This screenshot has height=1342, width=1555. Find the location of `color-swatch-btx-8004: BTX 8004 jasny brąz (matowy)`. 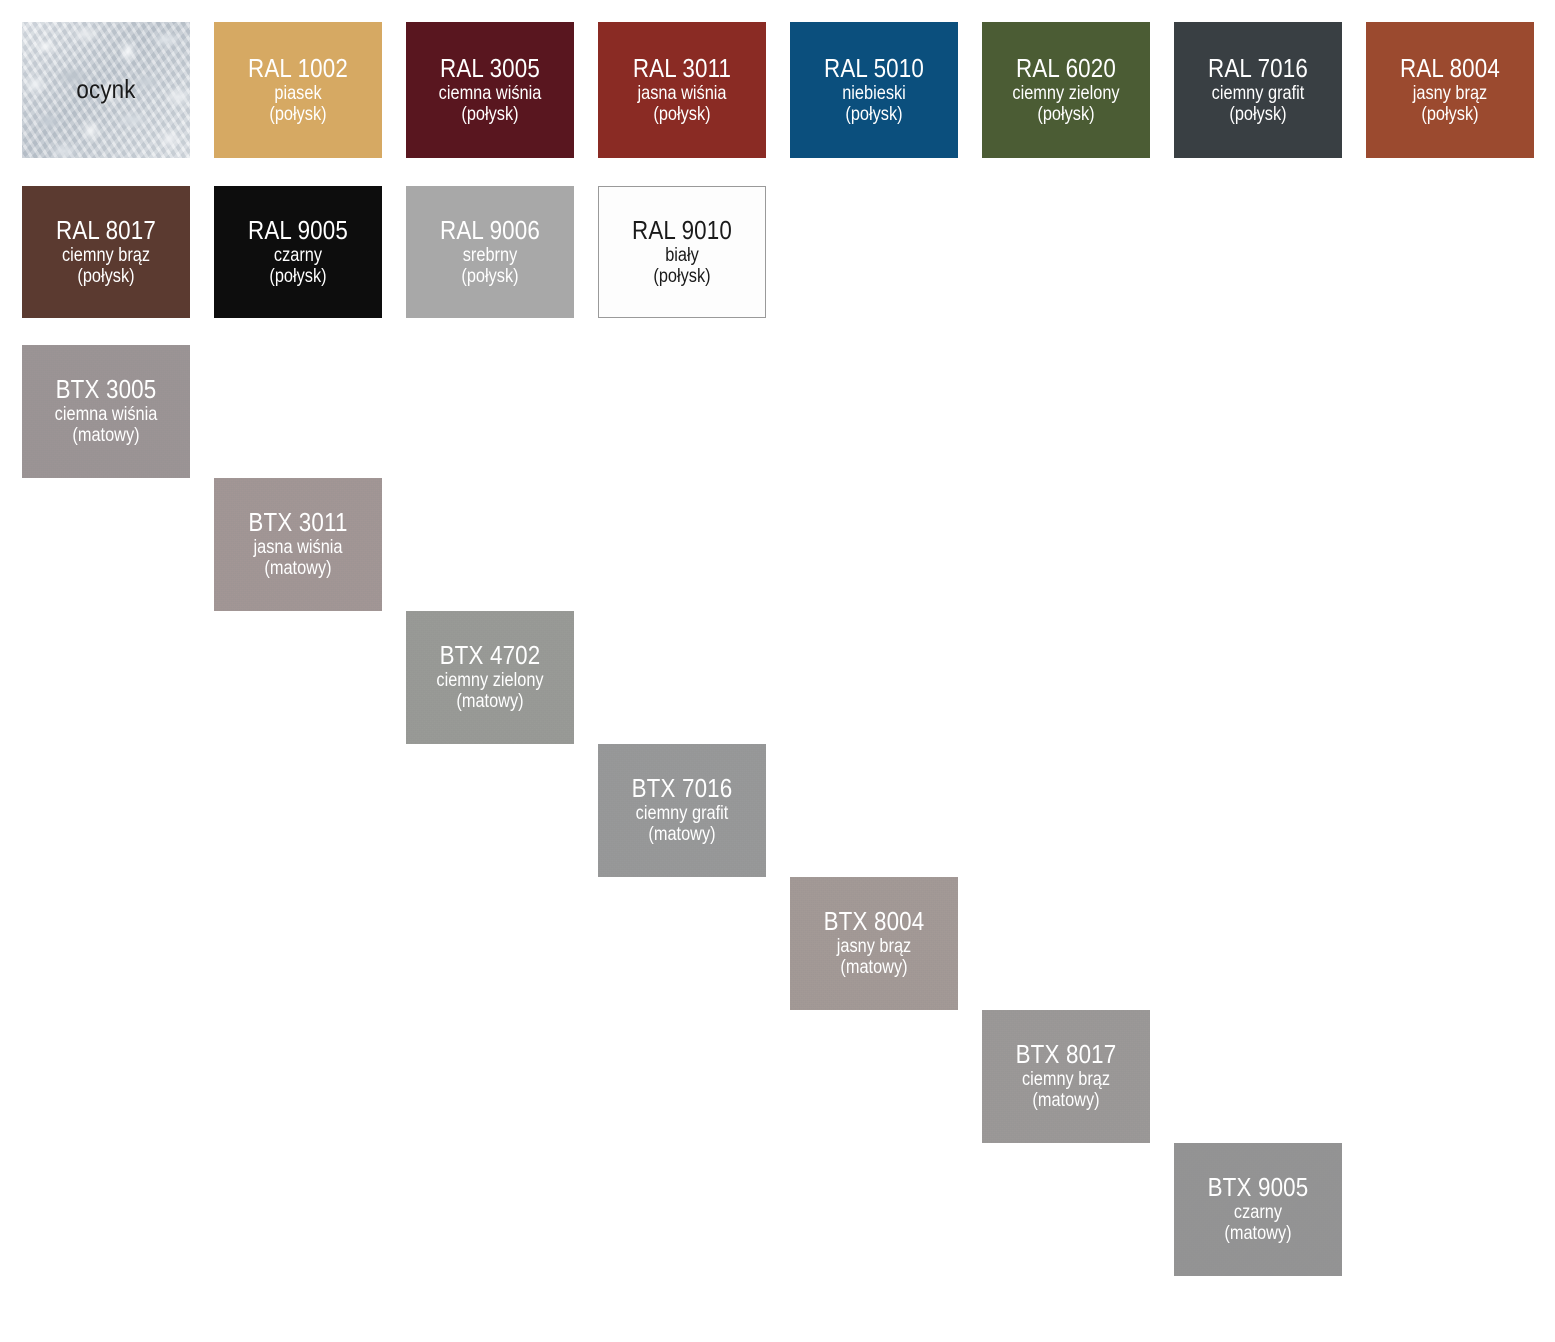

color-swatch-btx-8004: BTX 8004 jasny brąz (matowy) is located at coordinates (874, 943).